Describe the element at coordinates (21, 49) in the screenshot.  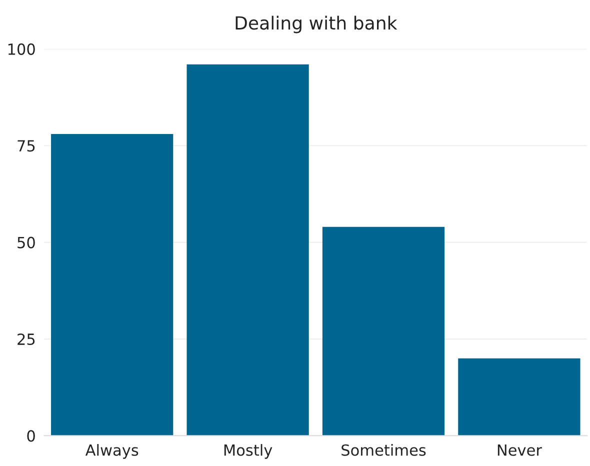
I see `y-tick-label: 100` at that location.